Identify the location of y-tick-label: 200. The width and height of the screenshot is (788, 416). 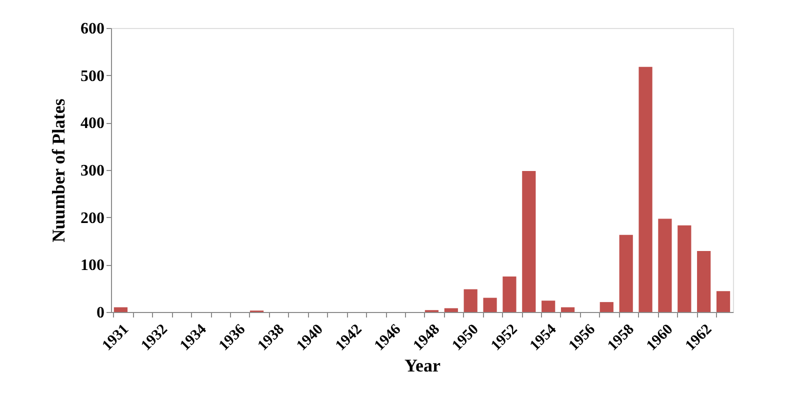
(92, 218).